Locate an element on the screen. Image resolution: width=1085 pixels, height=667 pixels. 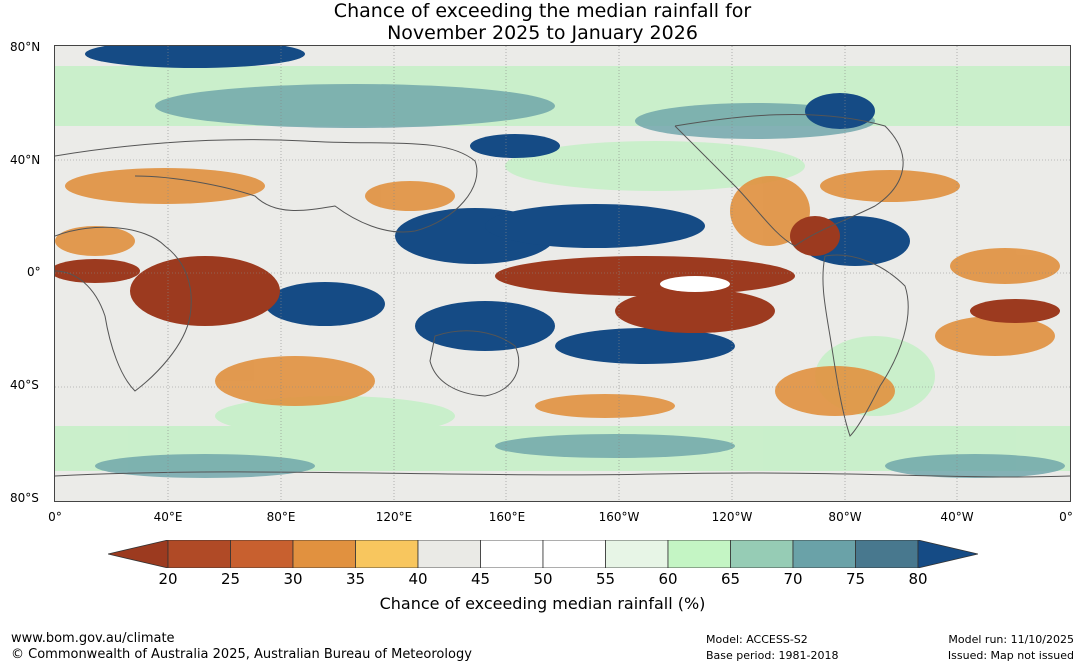
lon-label-120w: 120°W is located at coordinates (732, 517).